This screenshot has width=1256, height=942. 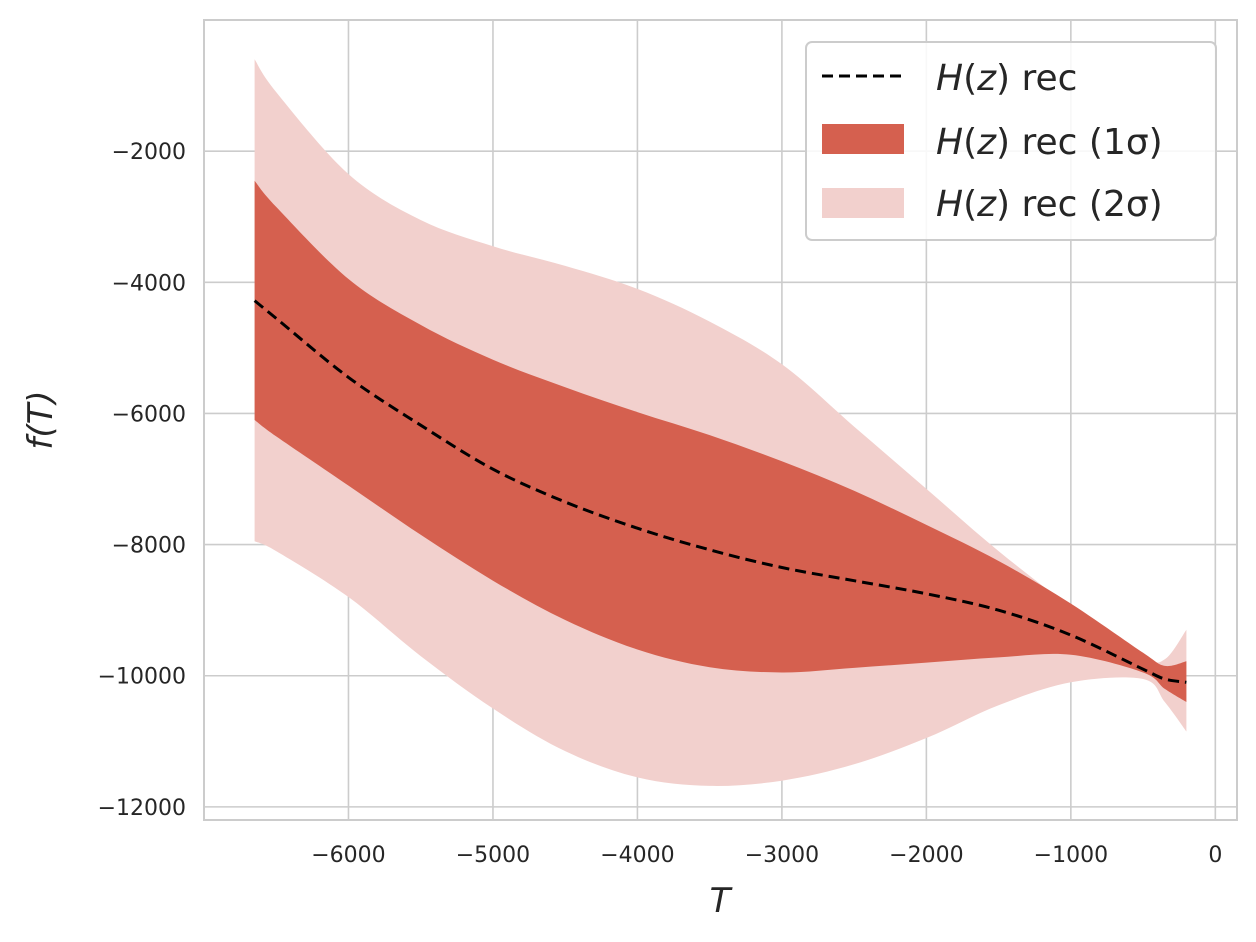 I want to click on legend: H(z) rec H(z) rec (1σ) H(z) rec (2σ), so click(x=1011, y=141).